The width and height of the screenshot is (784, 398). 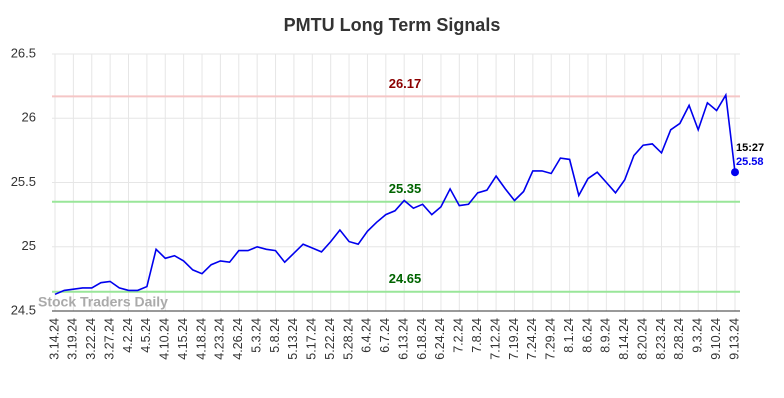 What do you see at coordinates (103, 302) in the screenshot?
I see `watermark: Stock Traders Daily` at bounding box center [103, 302].